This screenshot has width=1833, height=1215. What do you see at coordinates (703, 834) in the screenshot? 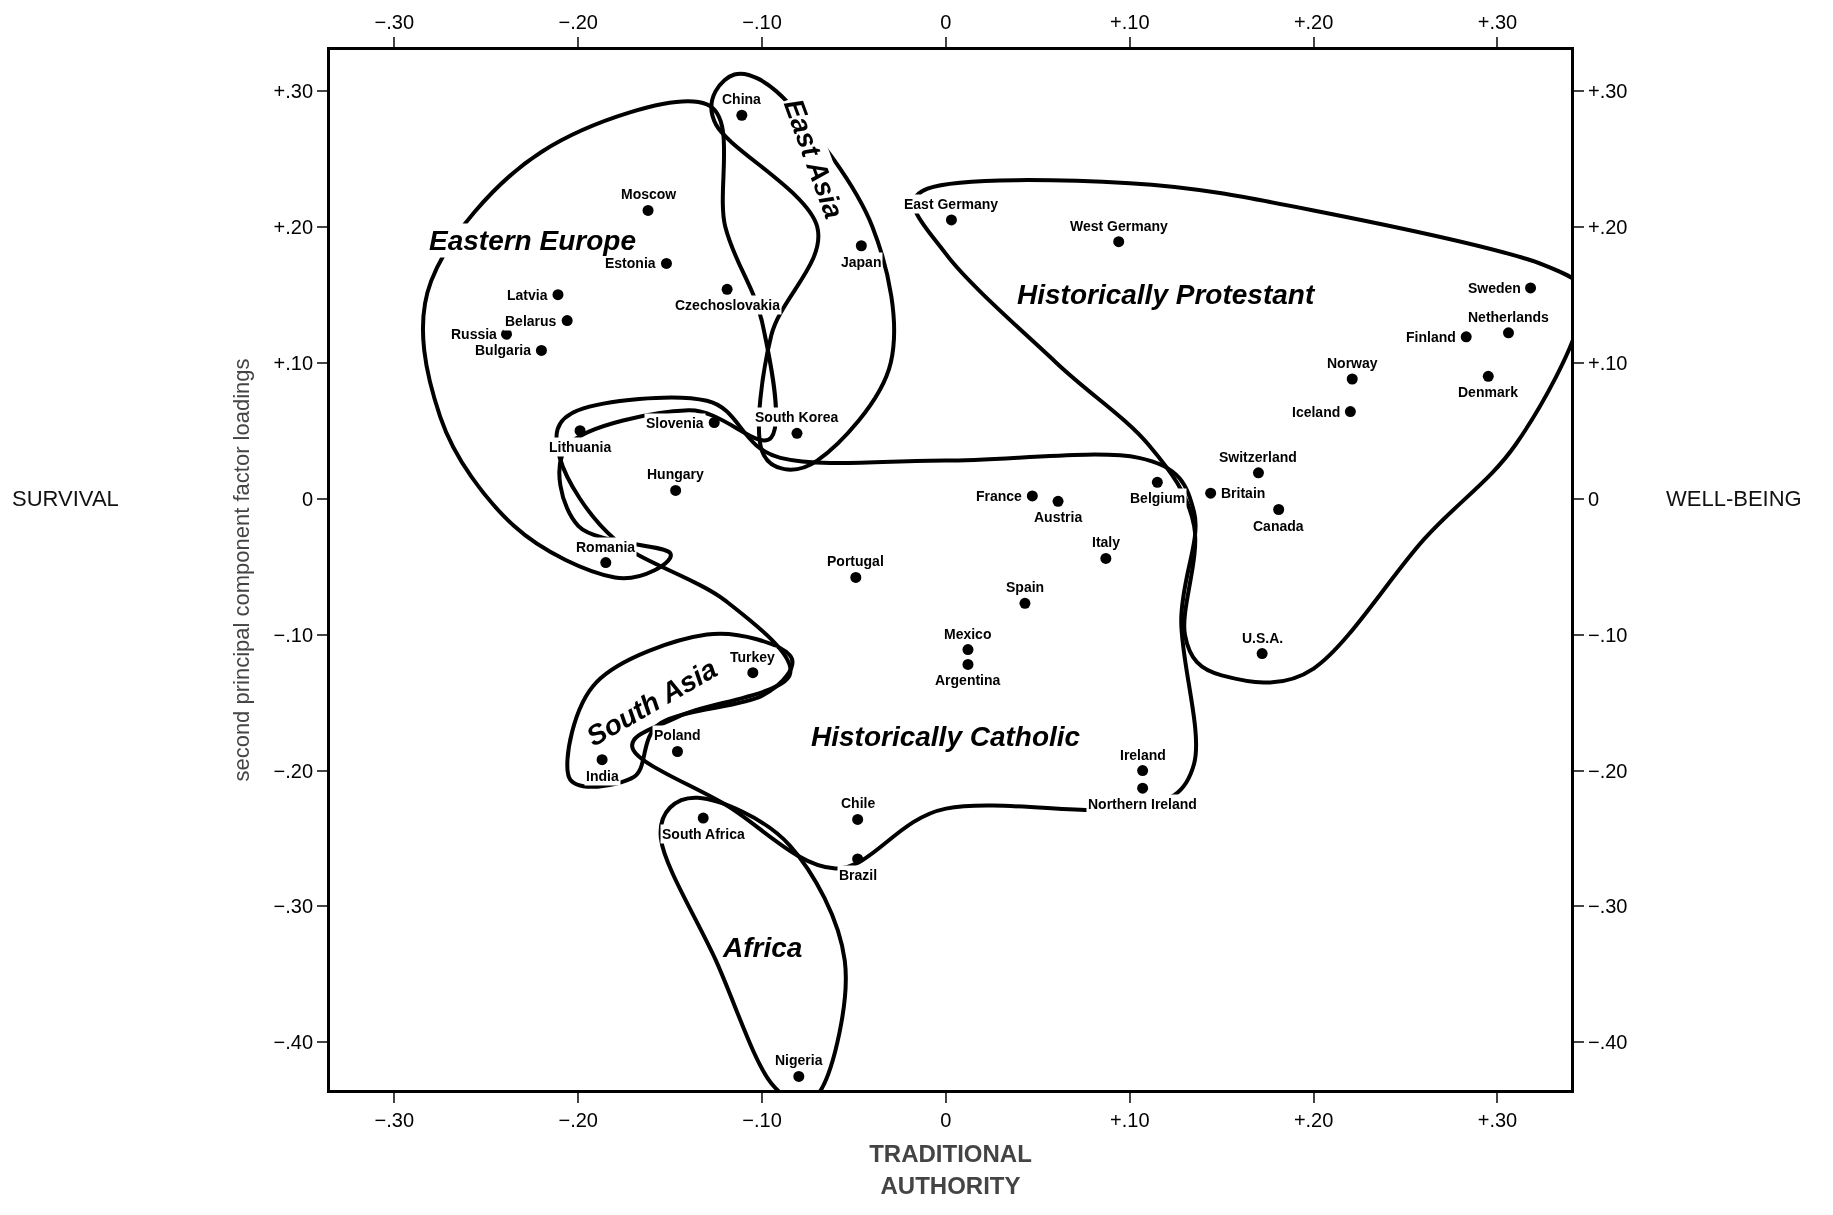
I see `annotation: South Africa` at bounding box center [703, 834].